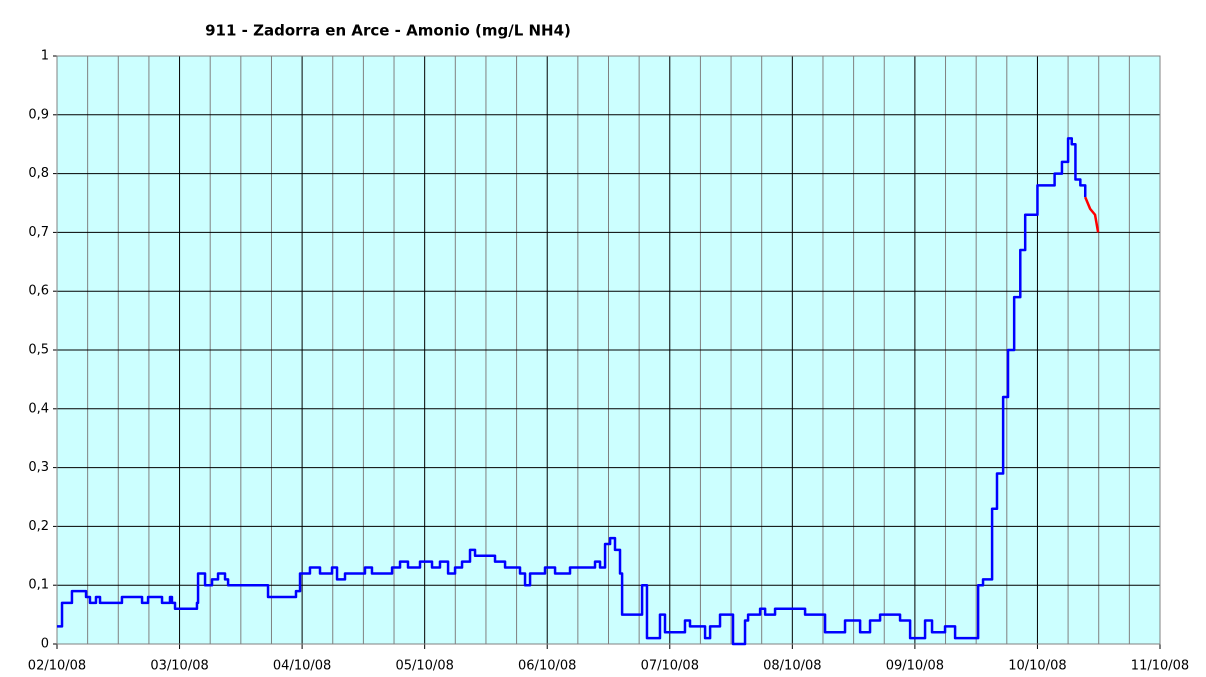 The image size is (1206, 677). What do you see at coordinates (57, 666) in the screenshot?
I see `x-tick-label: 02/10/08` at bounding box center [57, 666].